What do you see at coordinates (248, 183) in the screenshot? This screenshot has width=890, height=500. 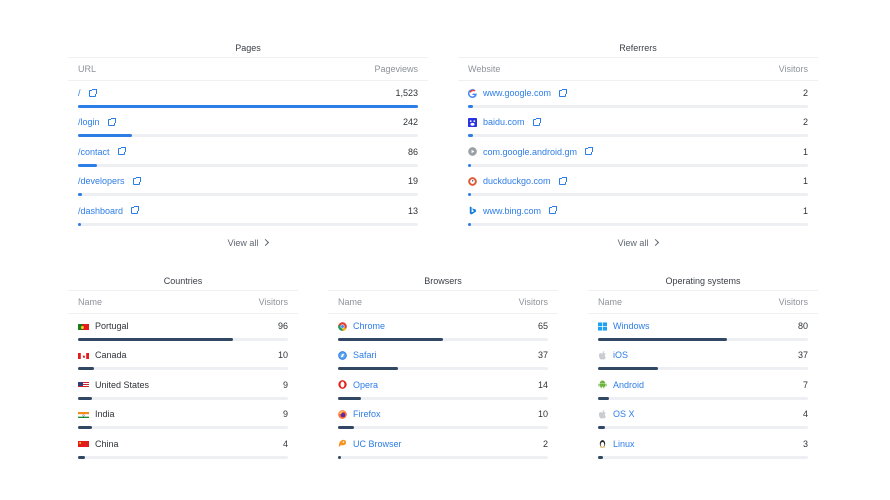 I see `pages-row: /developers 19` at bounding box center [248, 183].